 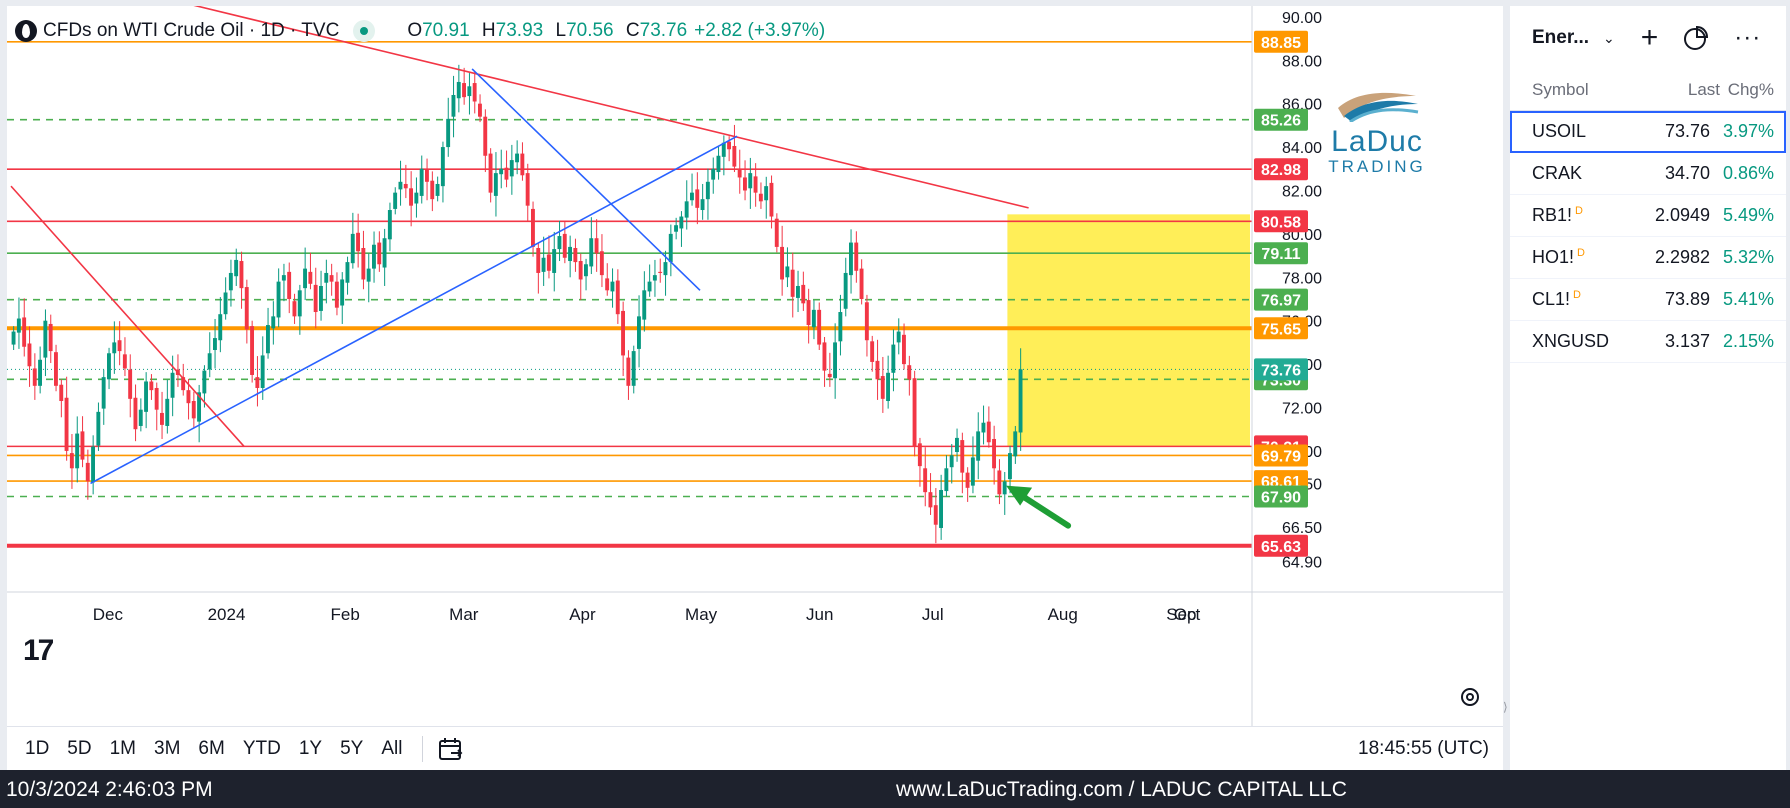 I want to click on range-1y: 1Y, so click(x=310, y=748).